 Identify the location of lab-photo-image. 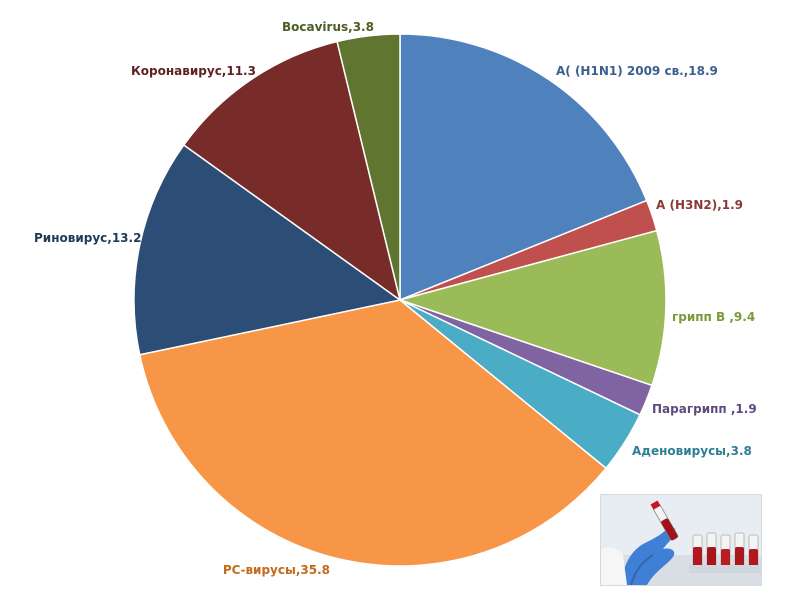
(681, 540).